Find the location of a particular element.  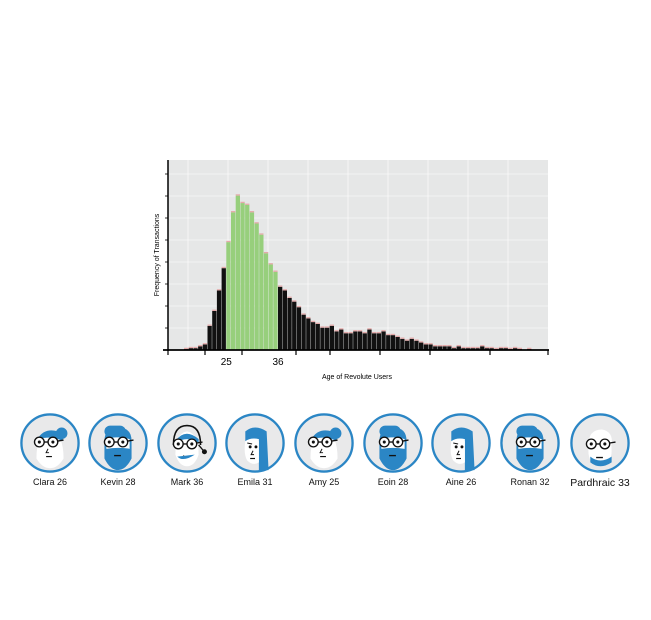

y-axis-ticks is located at coordinates (166, 251).